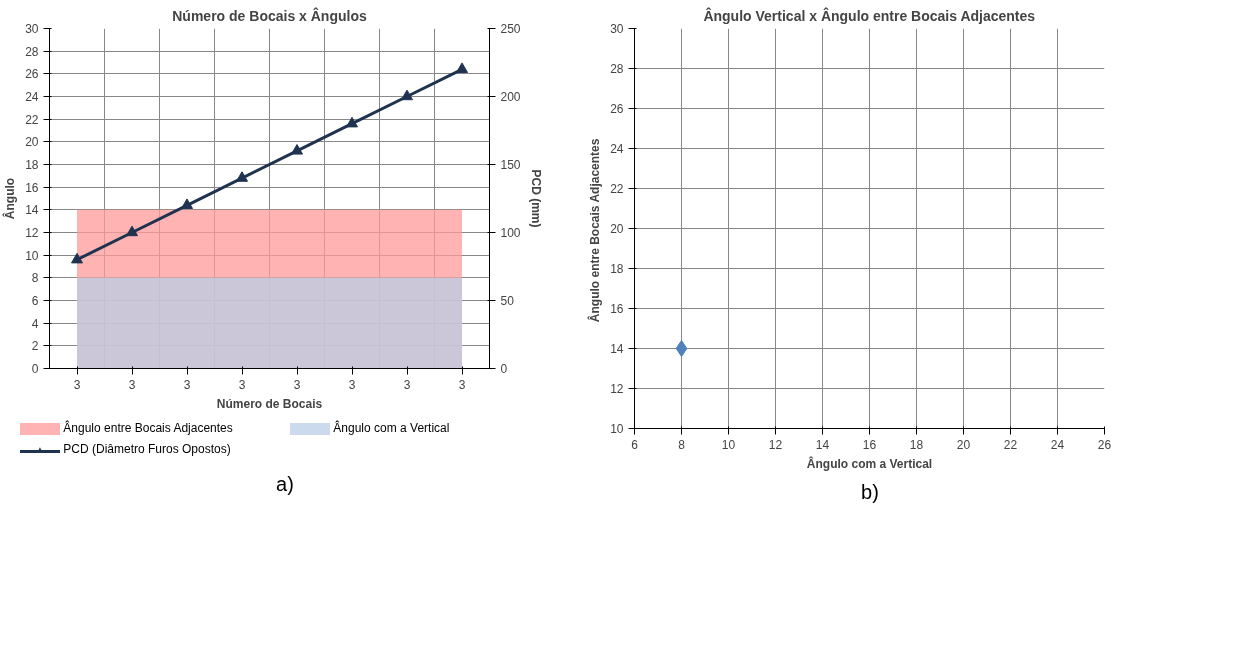 Image resolution: width=1233 pixels, height=646 pixels. What do you see at coordinates (510, 165) in the screenshot?
I see `y2-tick-label: 150` at bounding box center [510, 165].